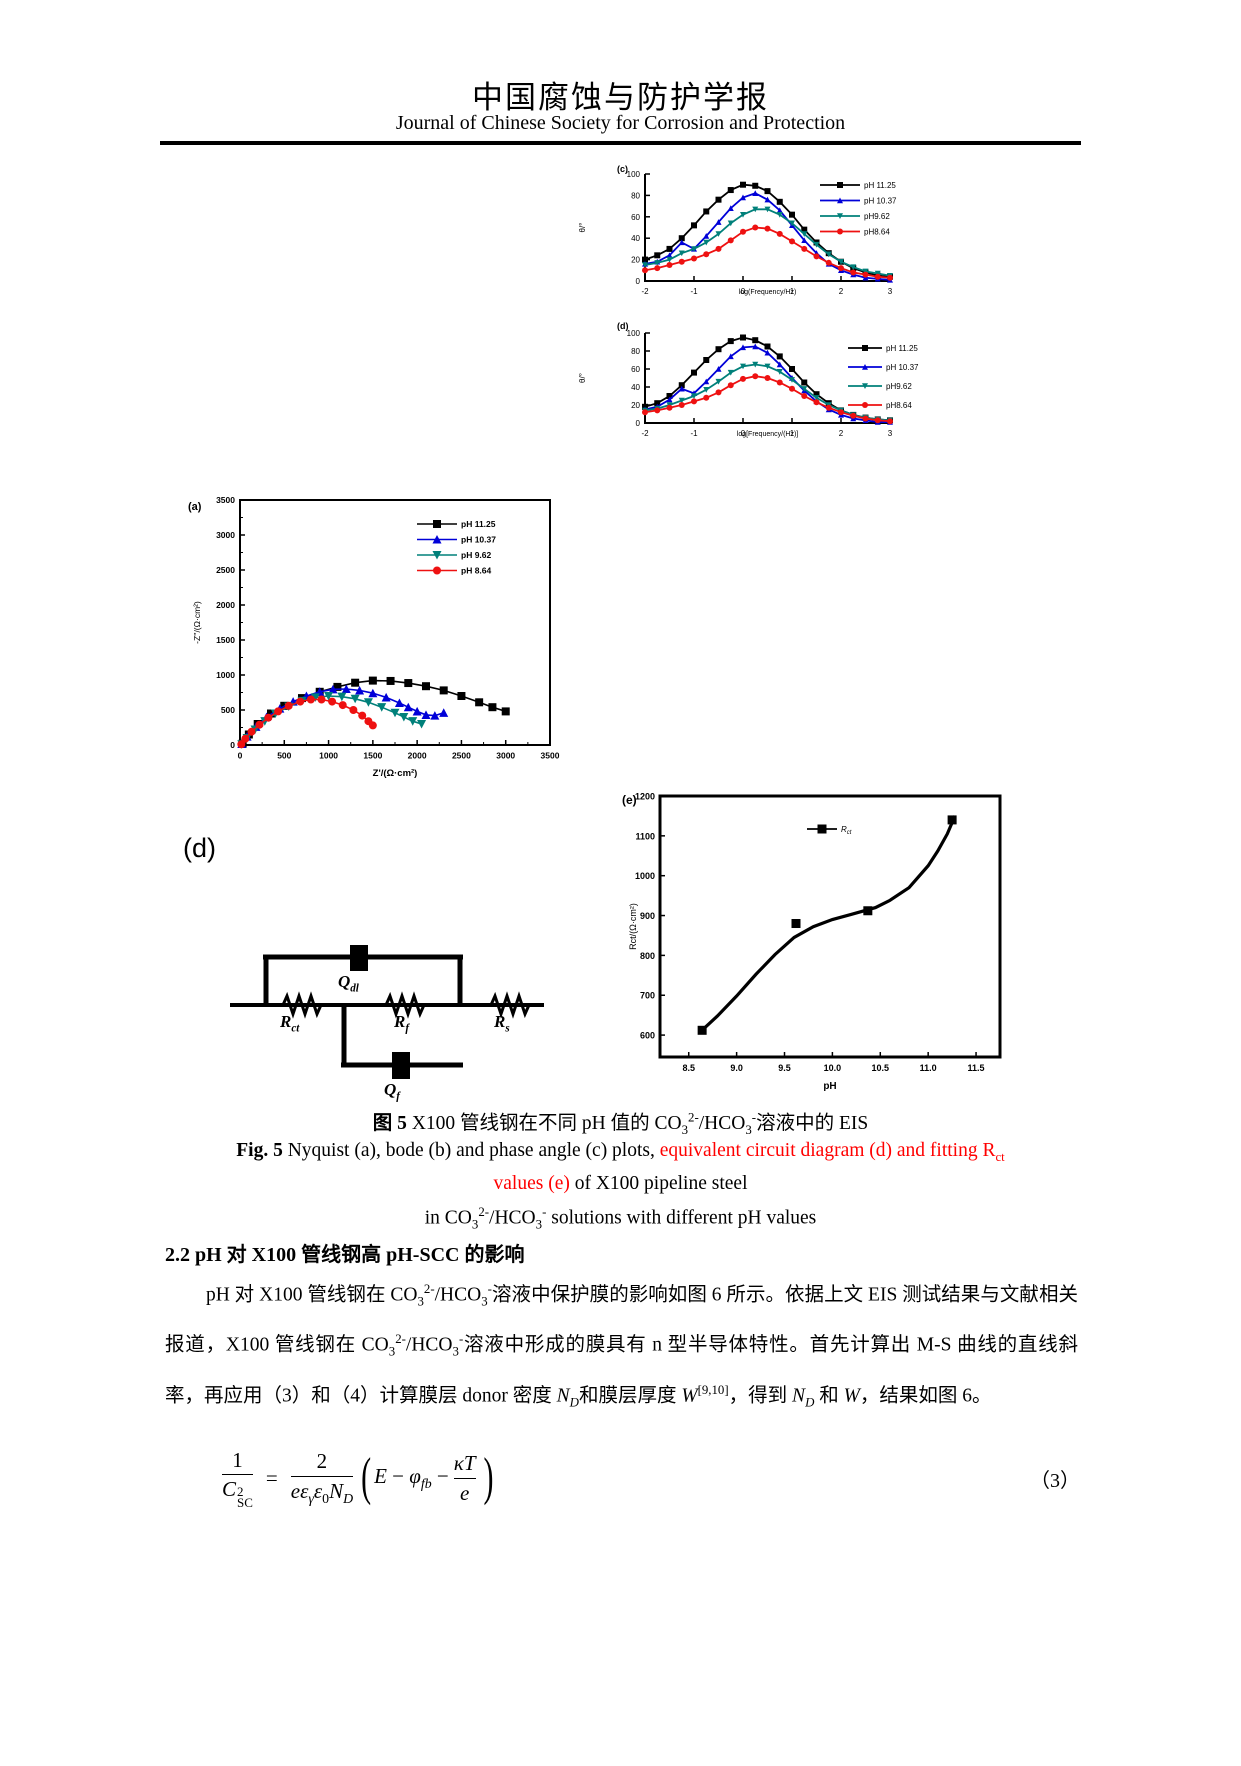 This screenshot has height=1766, width=1241. Describe the element at coordinates (237, 1494) in the screenshot. I see `equation-lhs-denominator: C 2 SC` at that location.